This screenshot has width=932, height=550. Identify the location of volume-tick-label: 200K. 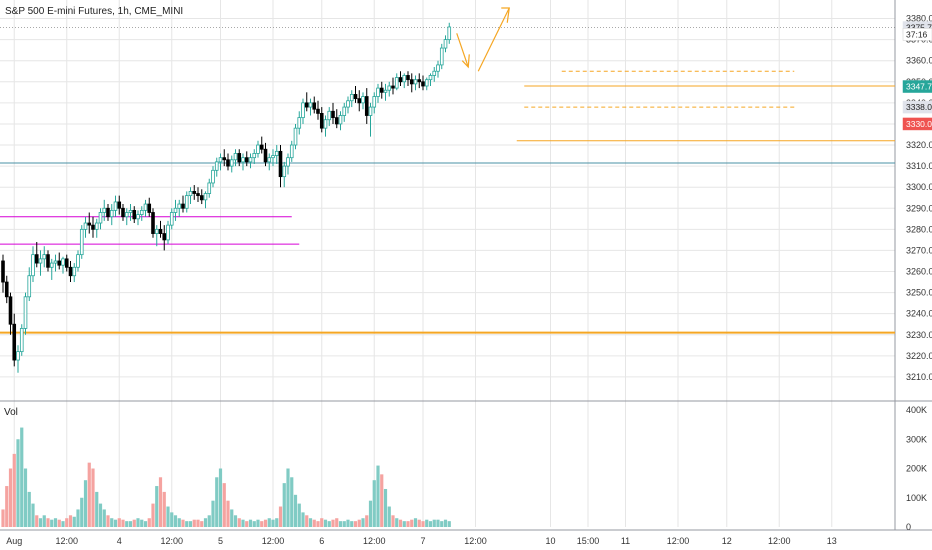
(916, 469).